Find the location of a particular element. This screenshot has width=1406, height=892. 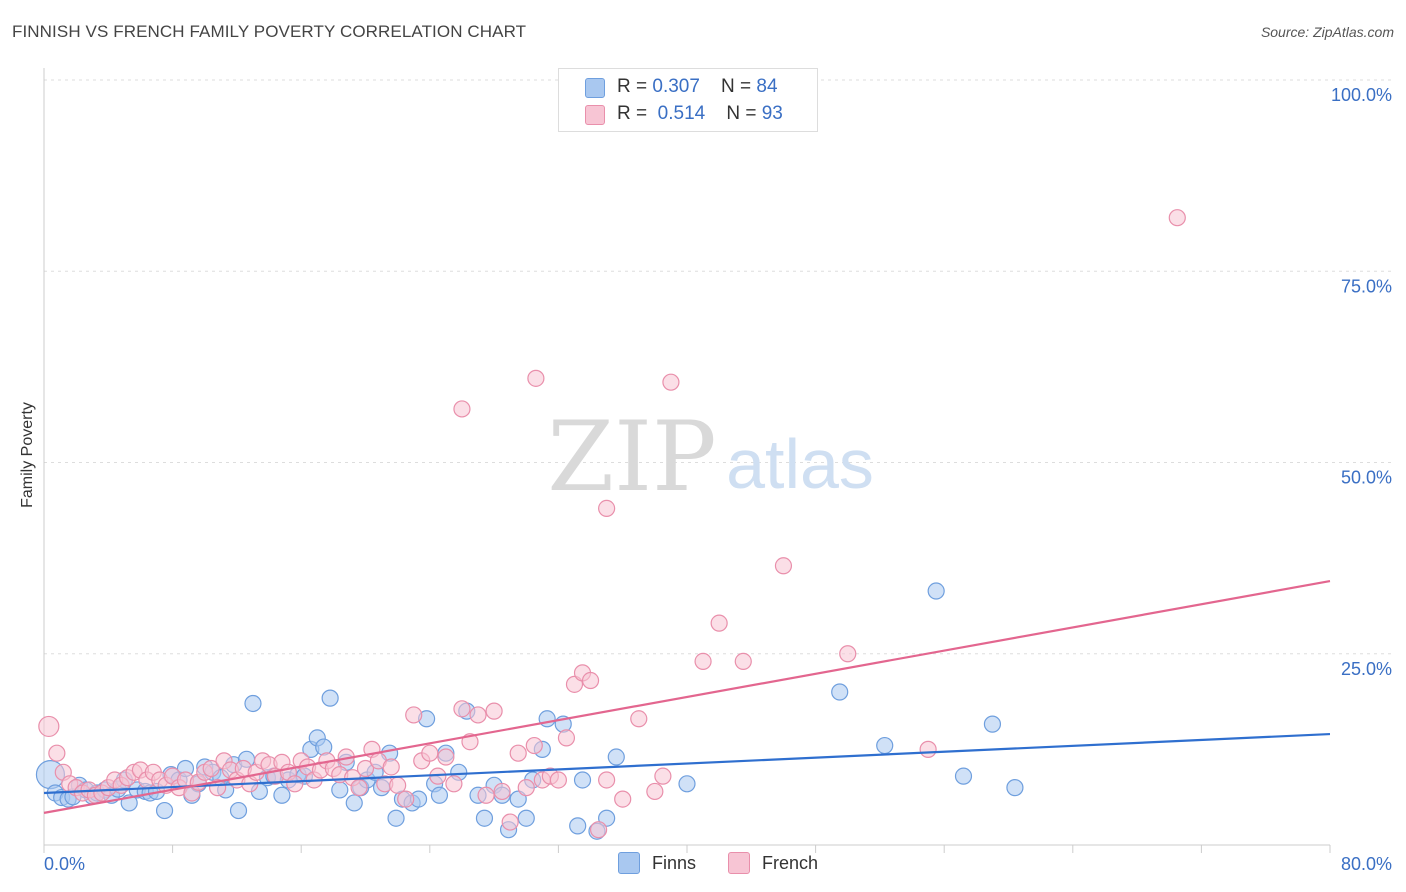

french-r-label: R = is located at coordinates (635, 113).